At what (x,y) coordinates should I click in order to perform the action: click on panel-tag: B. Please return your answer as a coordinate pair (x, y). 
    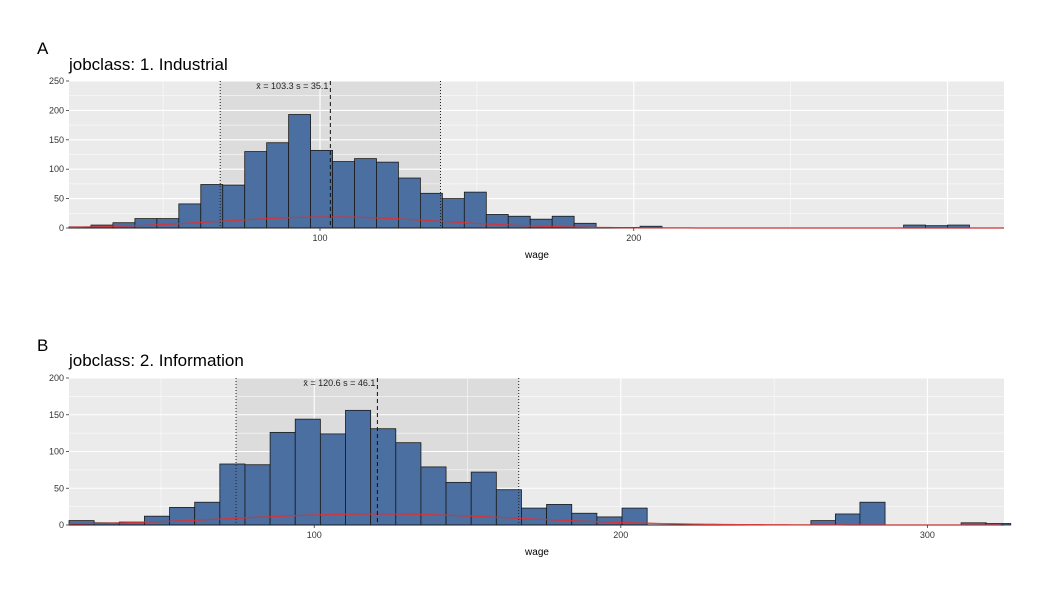
    Looking at the image, I should click on (42, 345).